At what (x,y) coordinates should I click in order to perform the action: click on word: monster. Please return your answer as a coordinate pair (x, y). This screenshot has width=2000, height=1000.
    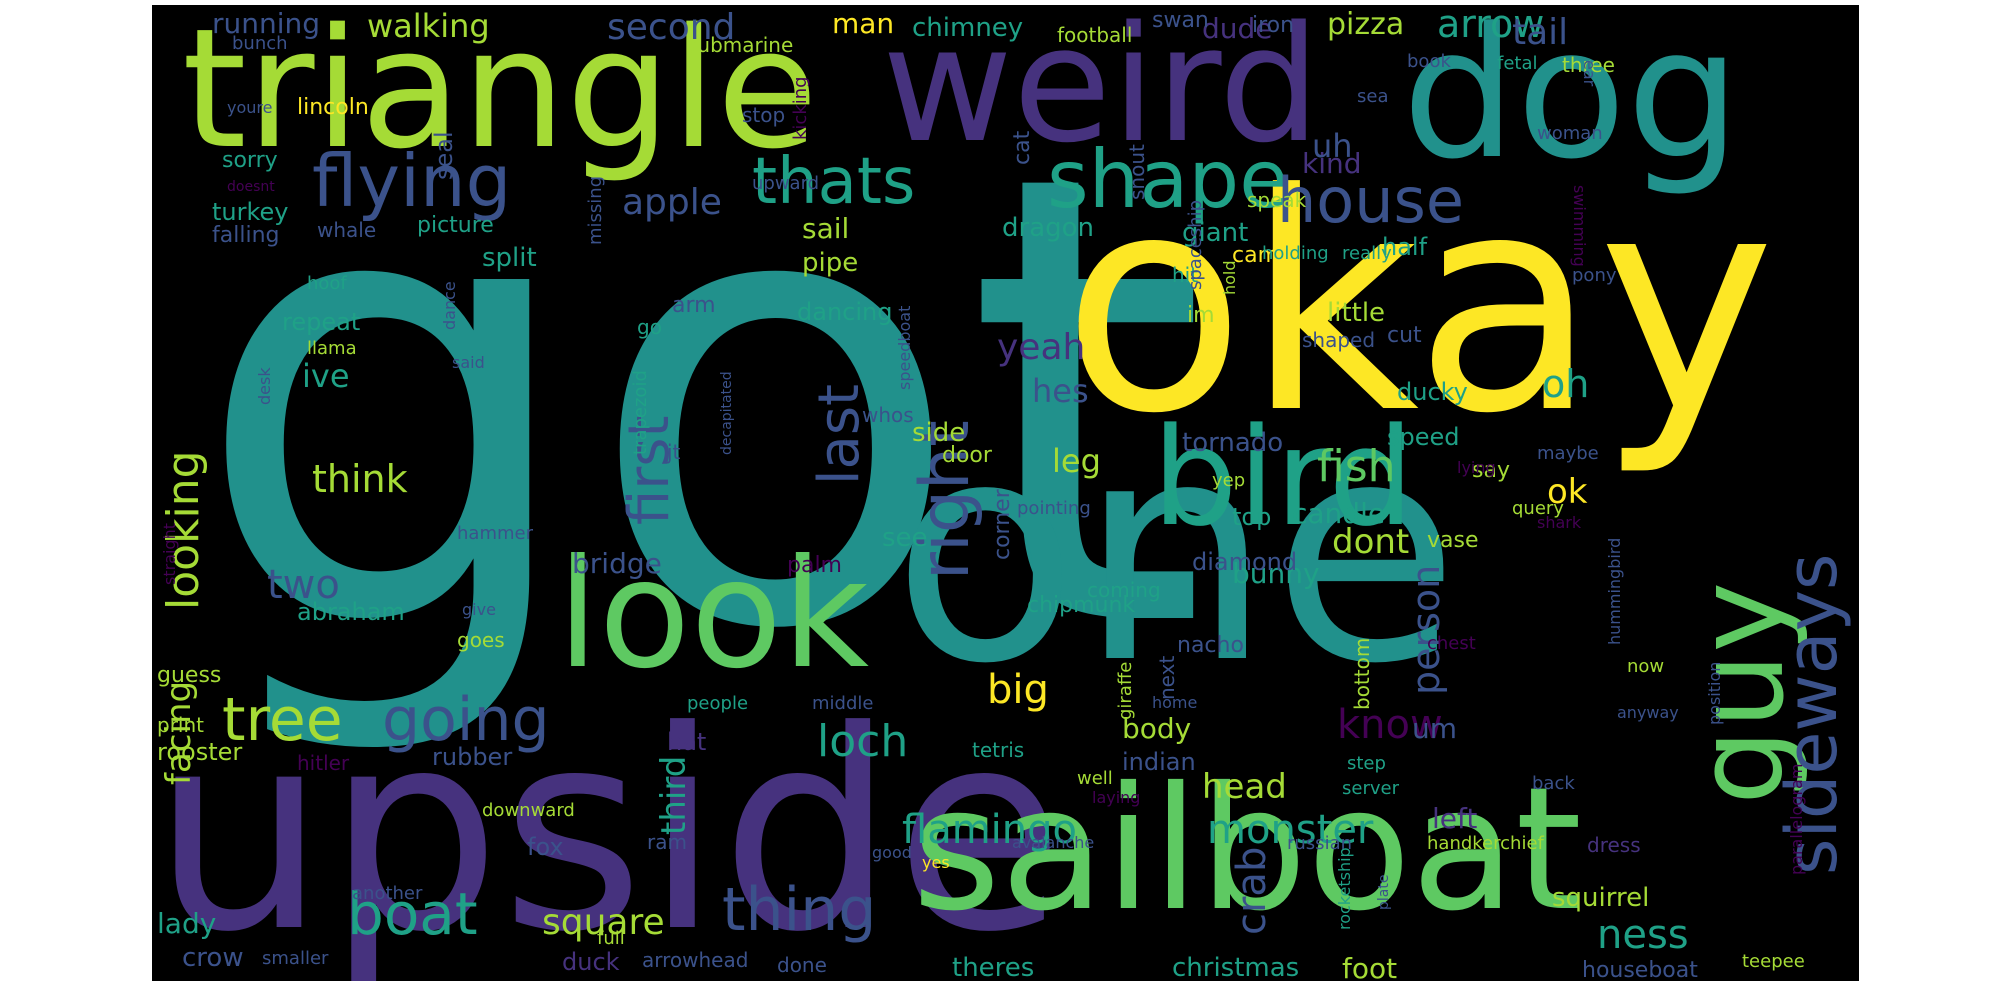
    Looking at the image, I should click on (1290, 830).